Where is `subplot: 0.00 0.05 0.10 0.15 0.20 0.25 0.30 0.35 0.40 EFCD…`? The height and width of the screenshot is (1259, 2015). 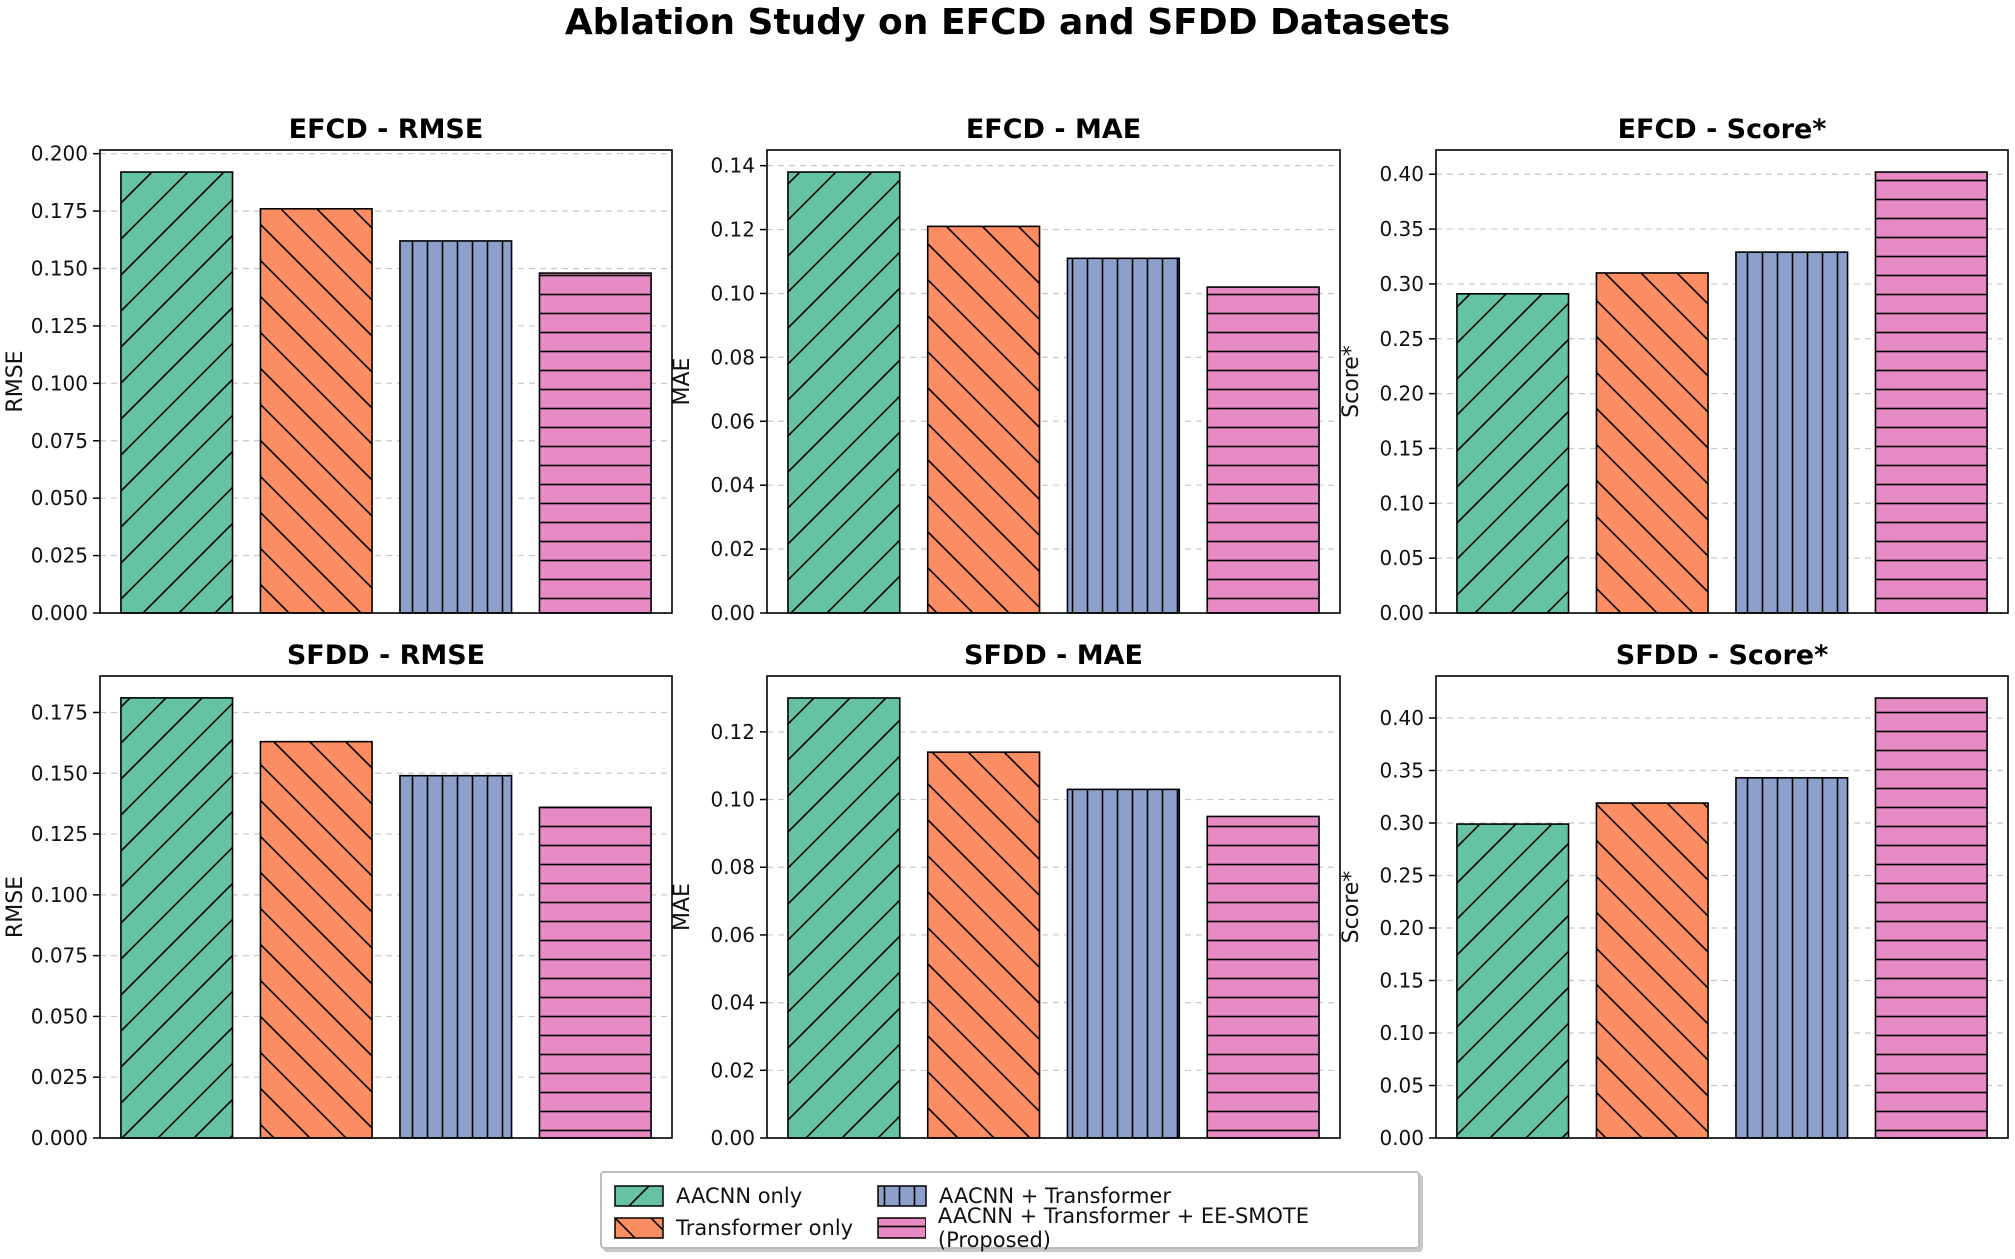
subplot: 0.00 0.05 0.10 0.15 0.20 0.25 0.30 0.35 0.40 EFCD… is located at coordinates (1674, 369).